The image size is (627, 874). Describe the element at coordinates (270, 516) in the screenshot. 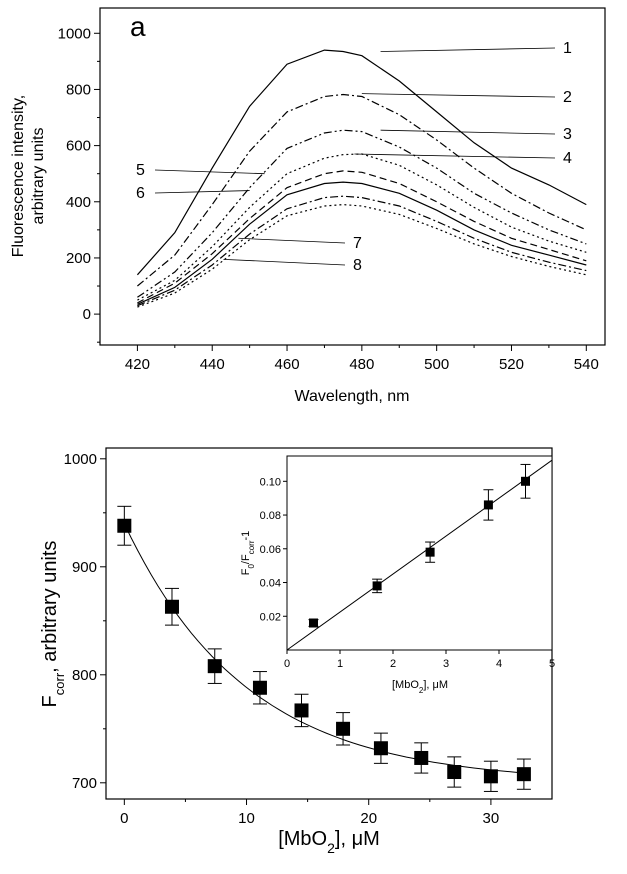

I see `inset-y-tick-label: 0.08` at that location.